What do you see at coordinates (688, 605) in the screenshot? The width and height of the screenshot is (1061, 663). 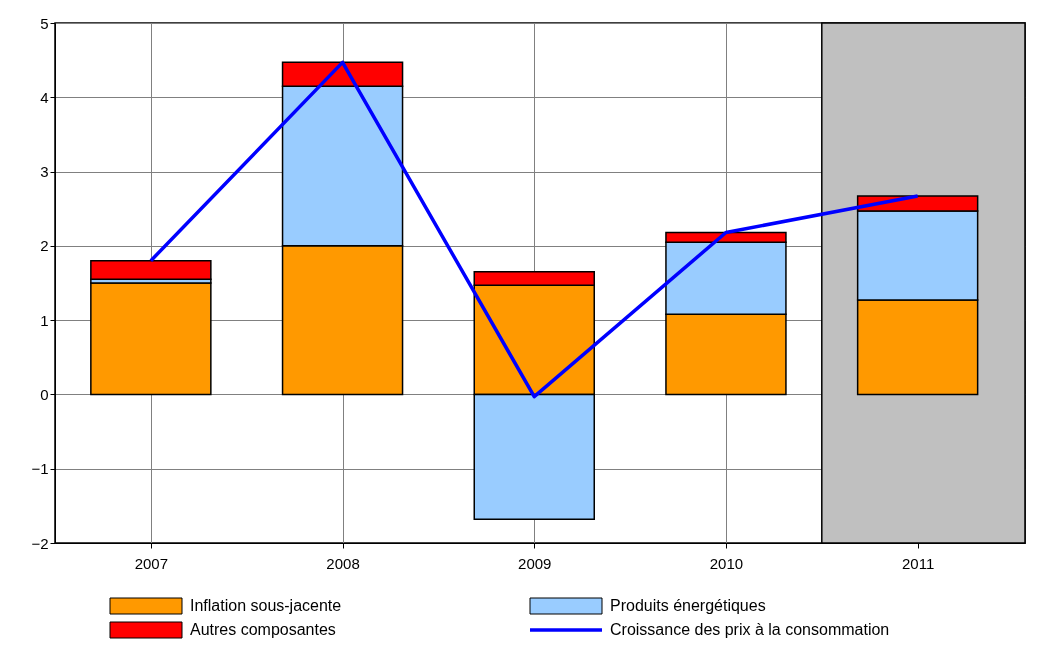 I see `legend-label: Produits énergétiques` at bounding box center [688, 605].